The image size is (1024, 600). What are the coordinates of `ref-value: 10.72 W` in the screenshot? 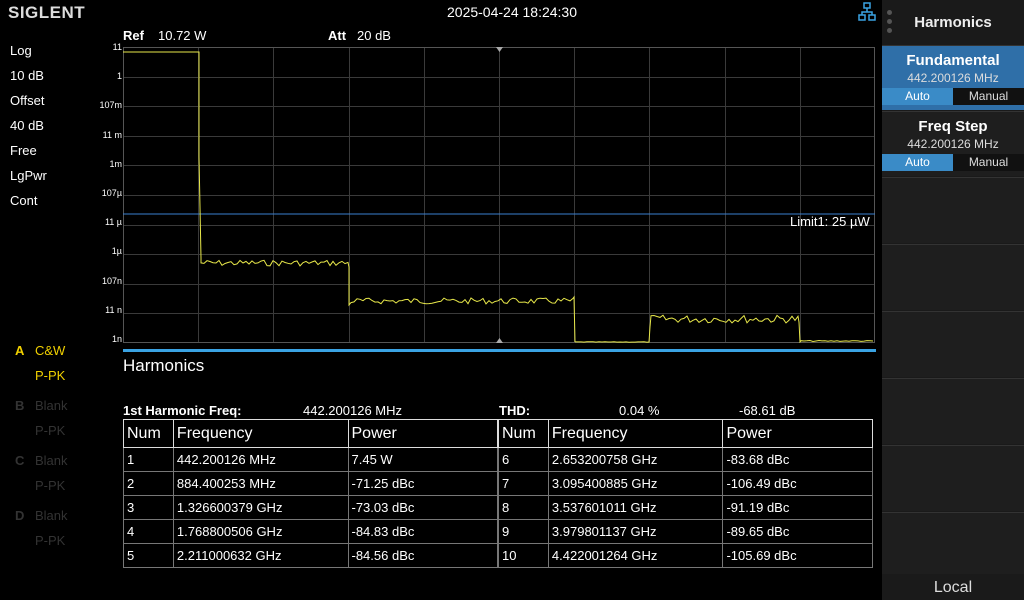 It's located at (182, 35).